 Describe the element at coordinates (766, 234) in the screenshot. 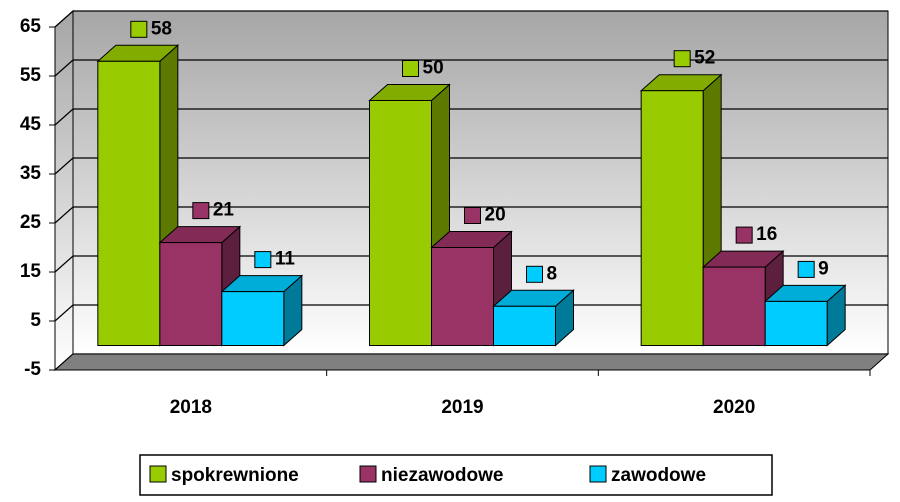

I see `data-label: 16` at that location.